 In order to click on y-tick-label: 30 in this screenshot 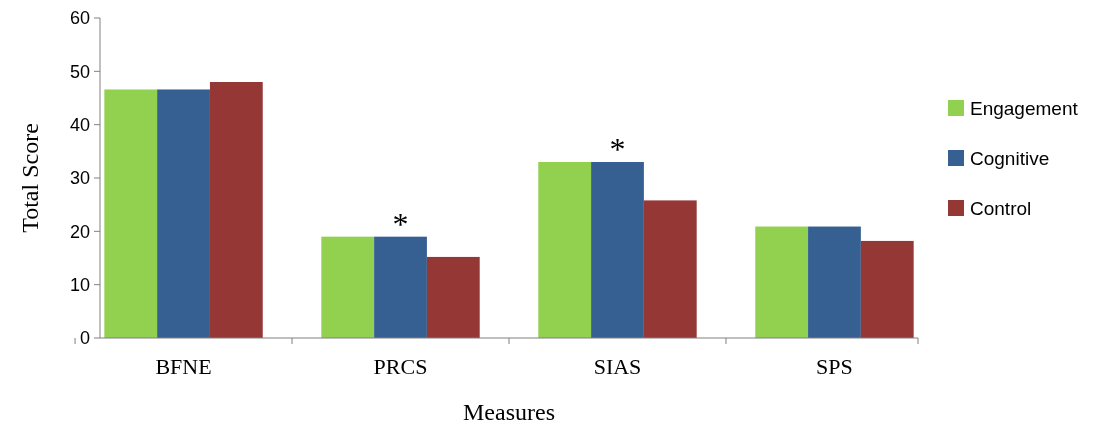, I will do `click(79, 178)`.